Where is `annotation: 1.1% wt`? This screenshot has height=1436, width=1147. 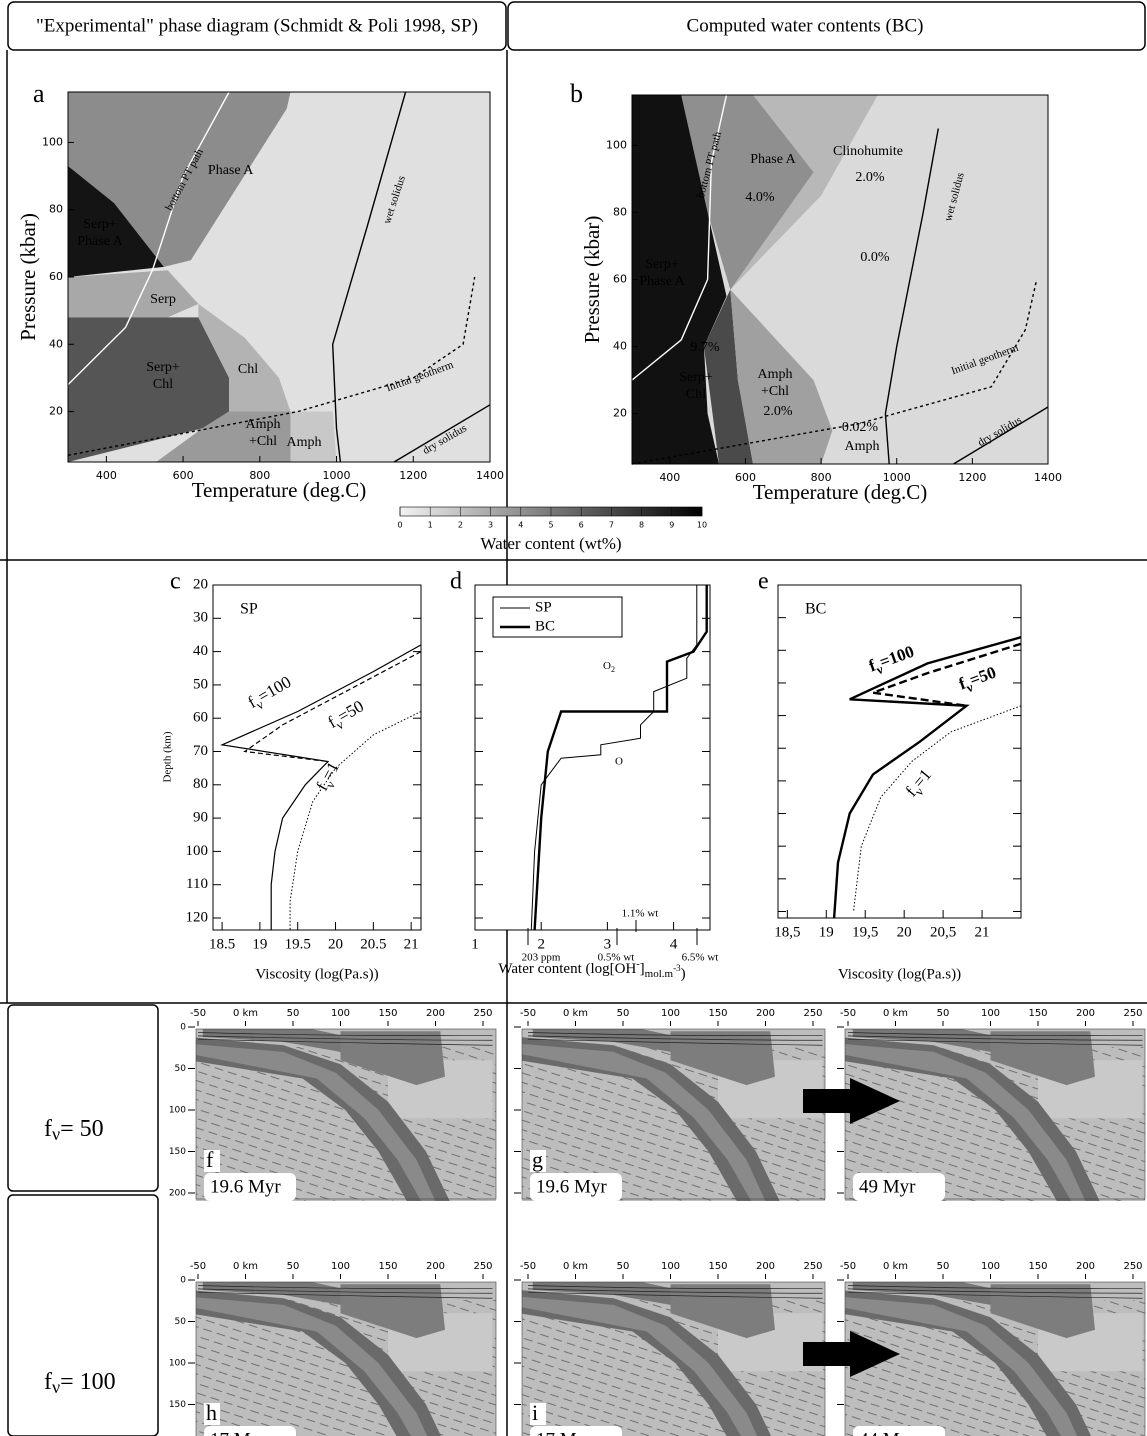 annotation: 1.1% wt is located at coordinates (640, 914).